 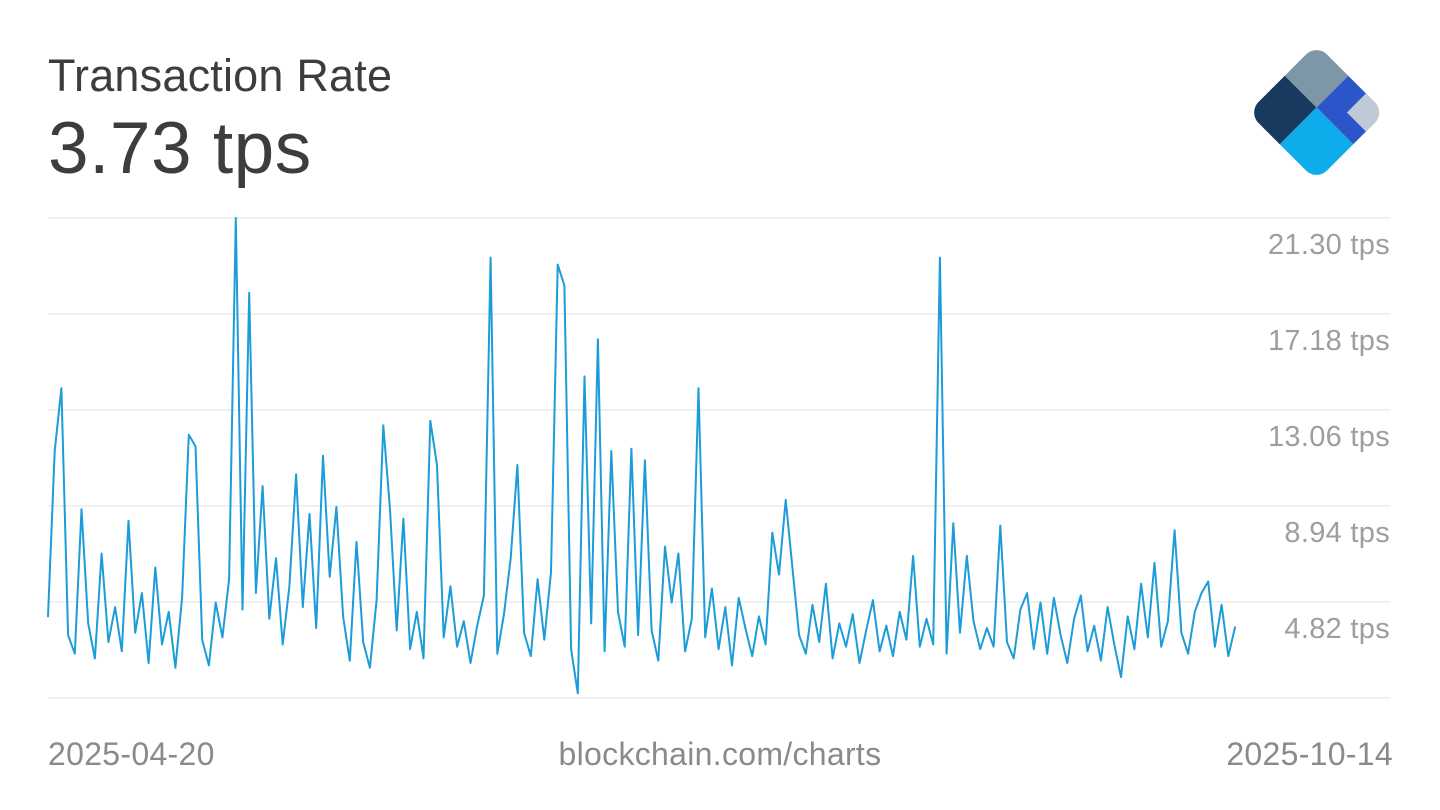 I want to click on y-axis-tick-label: 17.18 tps, so click(x=1328, y=341).